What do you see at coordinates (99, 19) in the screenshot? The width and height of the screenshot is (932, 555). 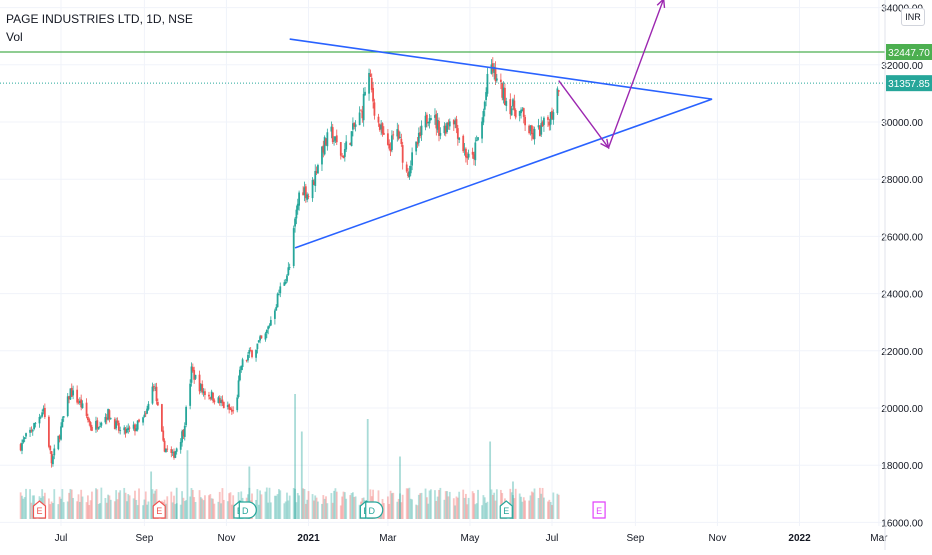 I see `symbol-title: PAGE INDUSTRIES LTD, 1D, NSE` at bounding box center [99, 19].